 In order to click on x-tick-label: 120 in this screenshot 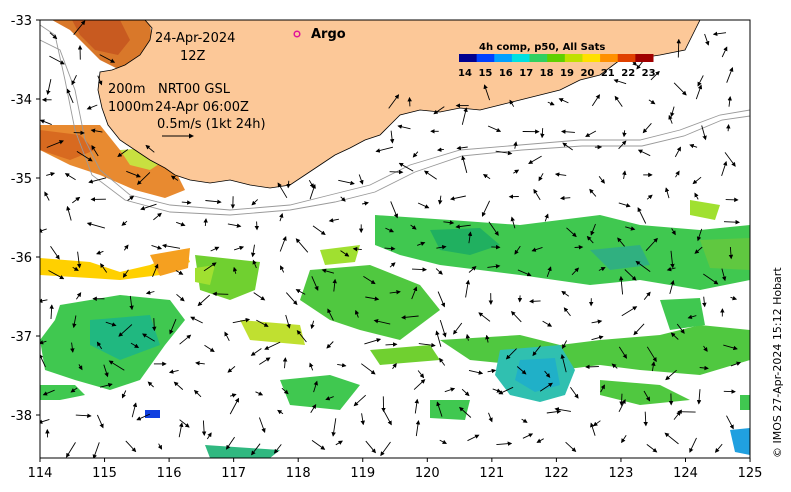, I will do `click(427, 473)`.